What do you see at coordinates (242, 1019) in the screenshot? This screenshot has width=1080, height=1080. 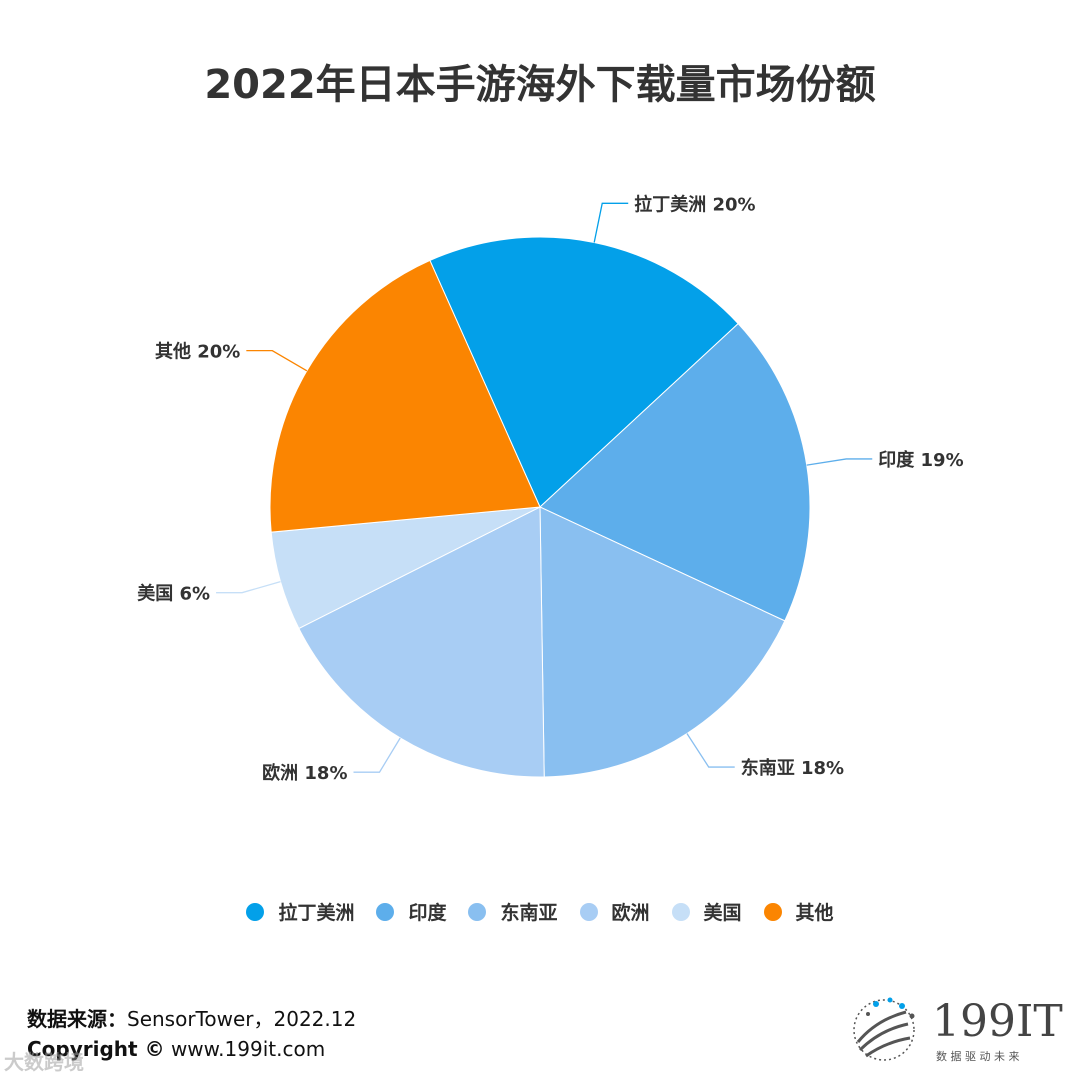 I see `source-value: SensorTower，2022.12` at bounding box center [242, 1019].